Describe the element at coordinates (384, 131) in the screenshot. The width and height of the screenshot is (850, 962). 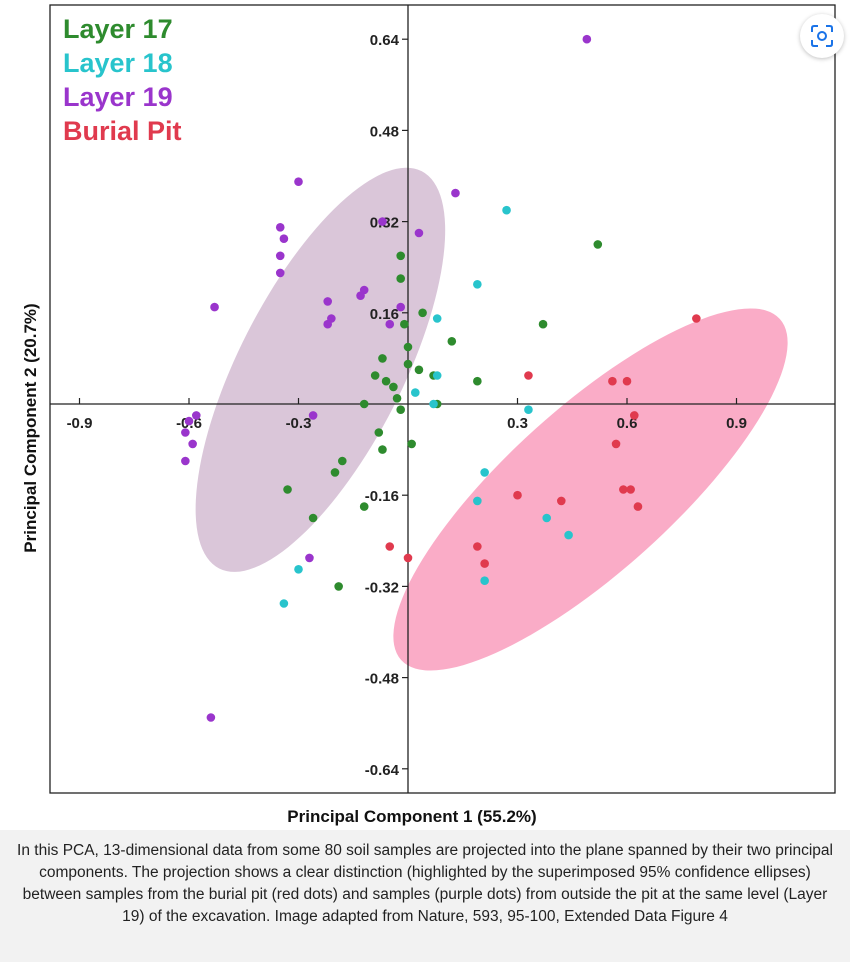
I see `y-tick-label: 0.48` at that location.